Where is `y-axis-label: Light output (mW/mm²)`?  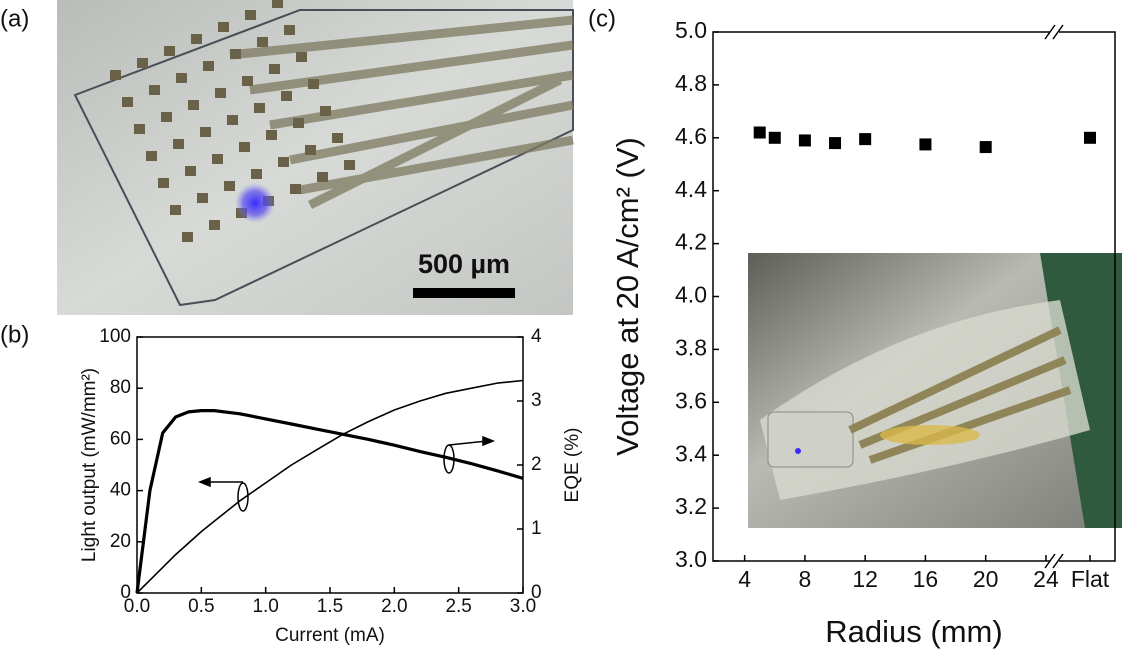 y-axis-label: Light output (mW/mm²) is located at coordinates (89, 465).